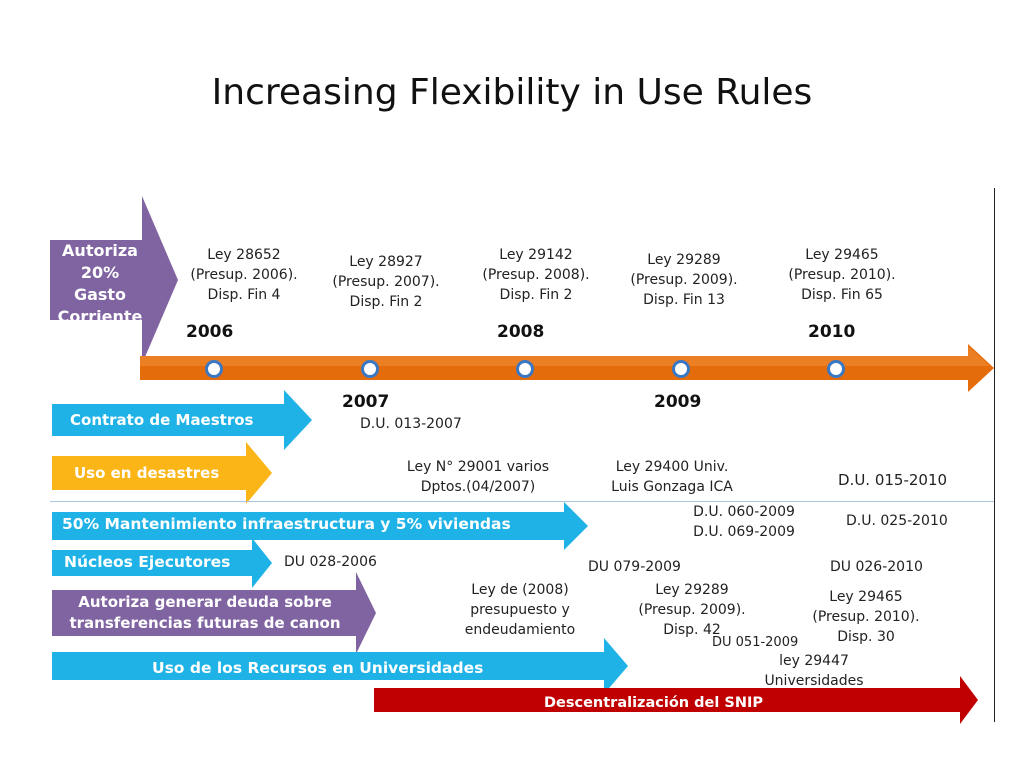  I want to click on nucleos-arrow, so click(162, 563).